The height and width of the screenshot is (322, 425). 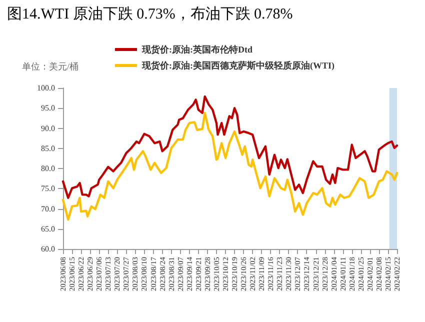 What do you see at coordinates (48, 168) in the screenshot?
I see `y-tick-label: 80.0` at bounding box center [48, 168].